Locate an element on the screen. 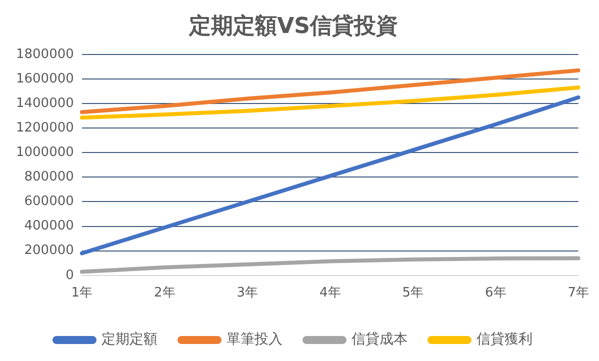 This screenshot has width=599, height=361. x-tick-label: 6年 is located at coordinates (495, 293).